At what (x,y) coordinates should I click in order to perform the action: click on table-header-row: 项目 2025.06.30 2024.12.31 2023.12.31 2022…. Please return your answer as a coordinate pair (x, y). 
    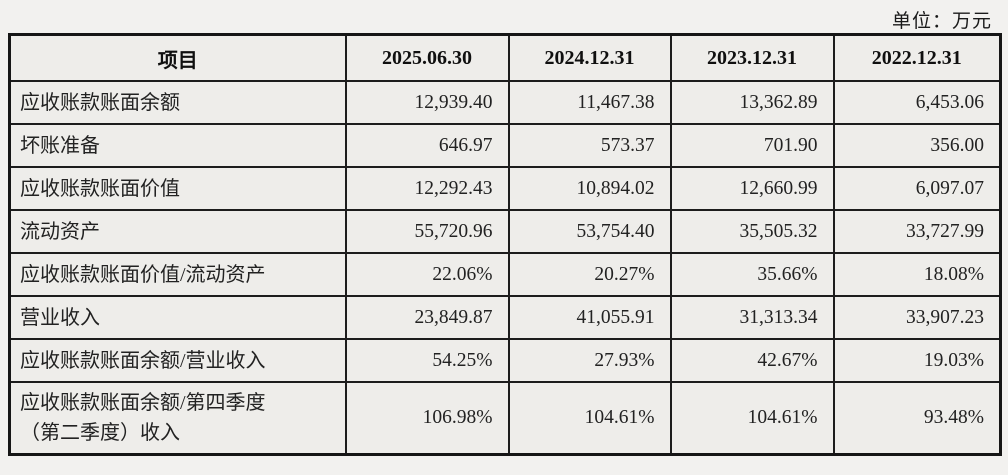
    Looking at the image, I should click on (505, 57).